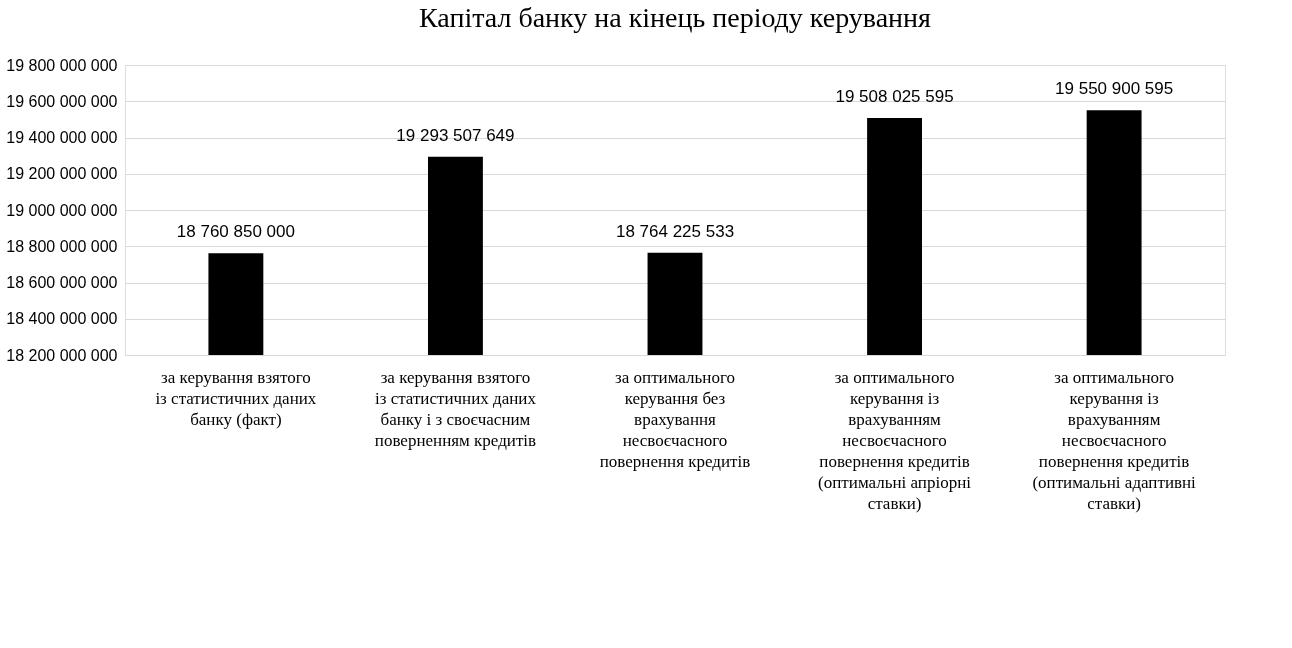 The width and height of the screenshot is (1292, 648). I want to click on data-label: 19 508 025 595, so click(894, 96).